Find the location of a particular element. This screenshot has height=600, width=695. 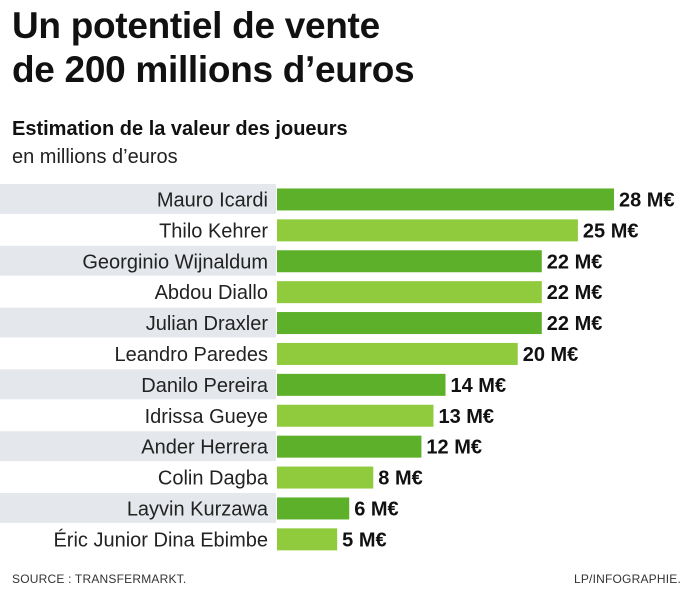

category-label: Abdou Diallo is located at coordinates (211, 293).